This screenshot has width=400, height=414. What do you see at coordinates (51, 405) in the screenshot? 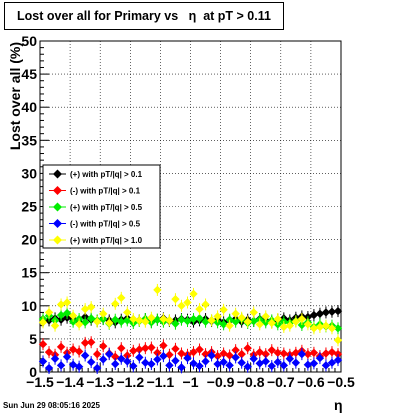
I see `footer-timestamp: Sun Jun 29 08:05:16 2025` at bounding box center [51, 405].